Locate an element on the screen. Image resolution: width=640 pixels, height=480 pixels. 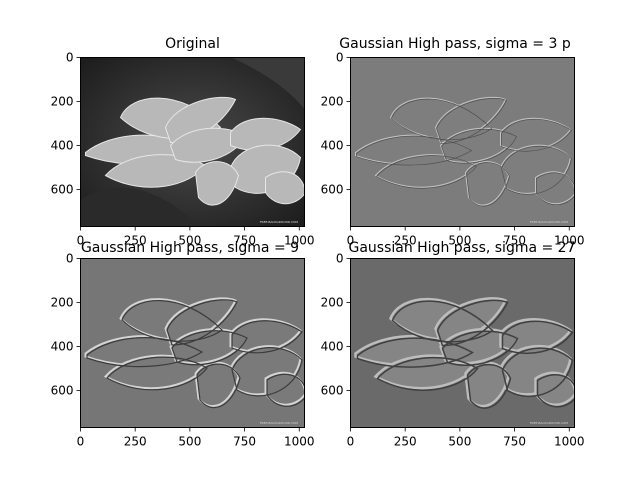
panel-highpass-sigma-9: FREE-BACKGROUND.COM is located at coordinates (192, 343).